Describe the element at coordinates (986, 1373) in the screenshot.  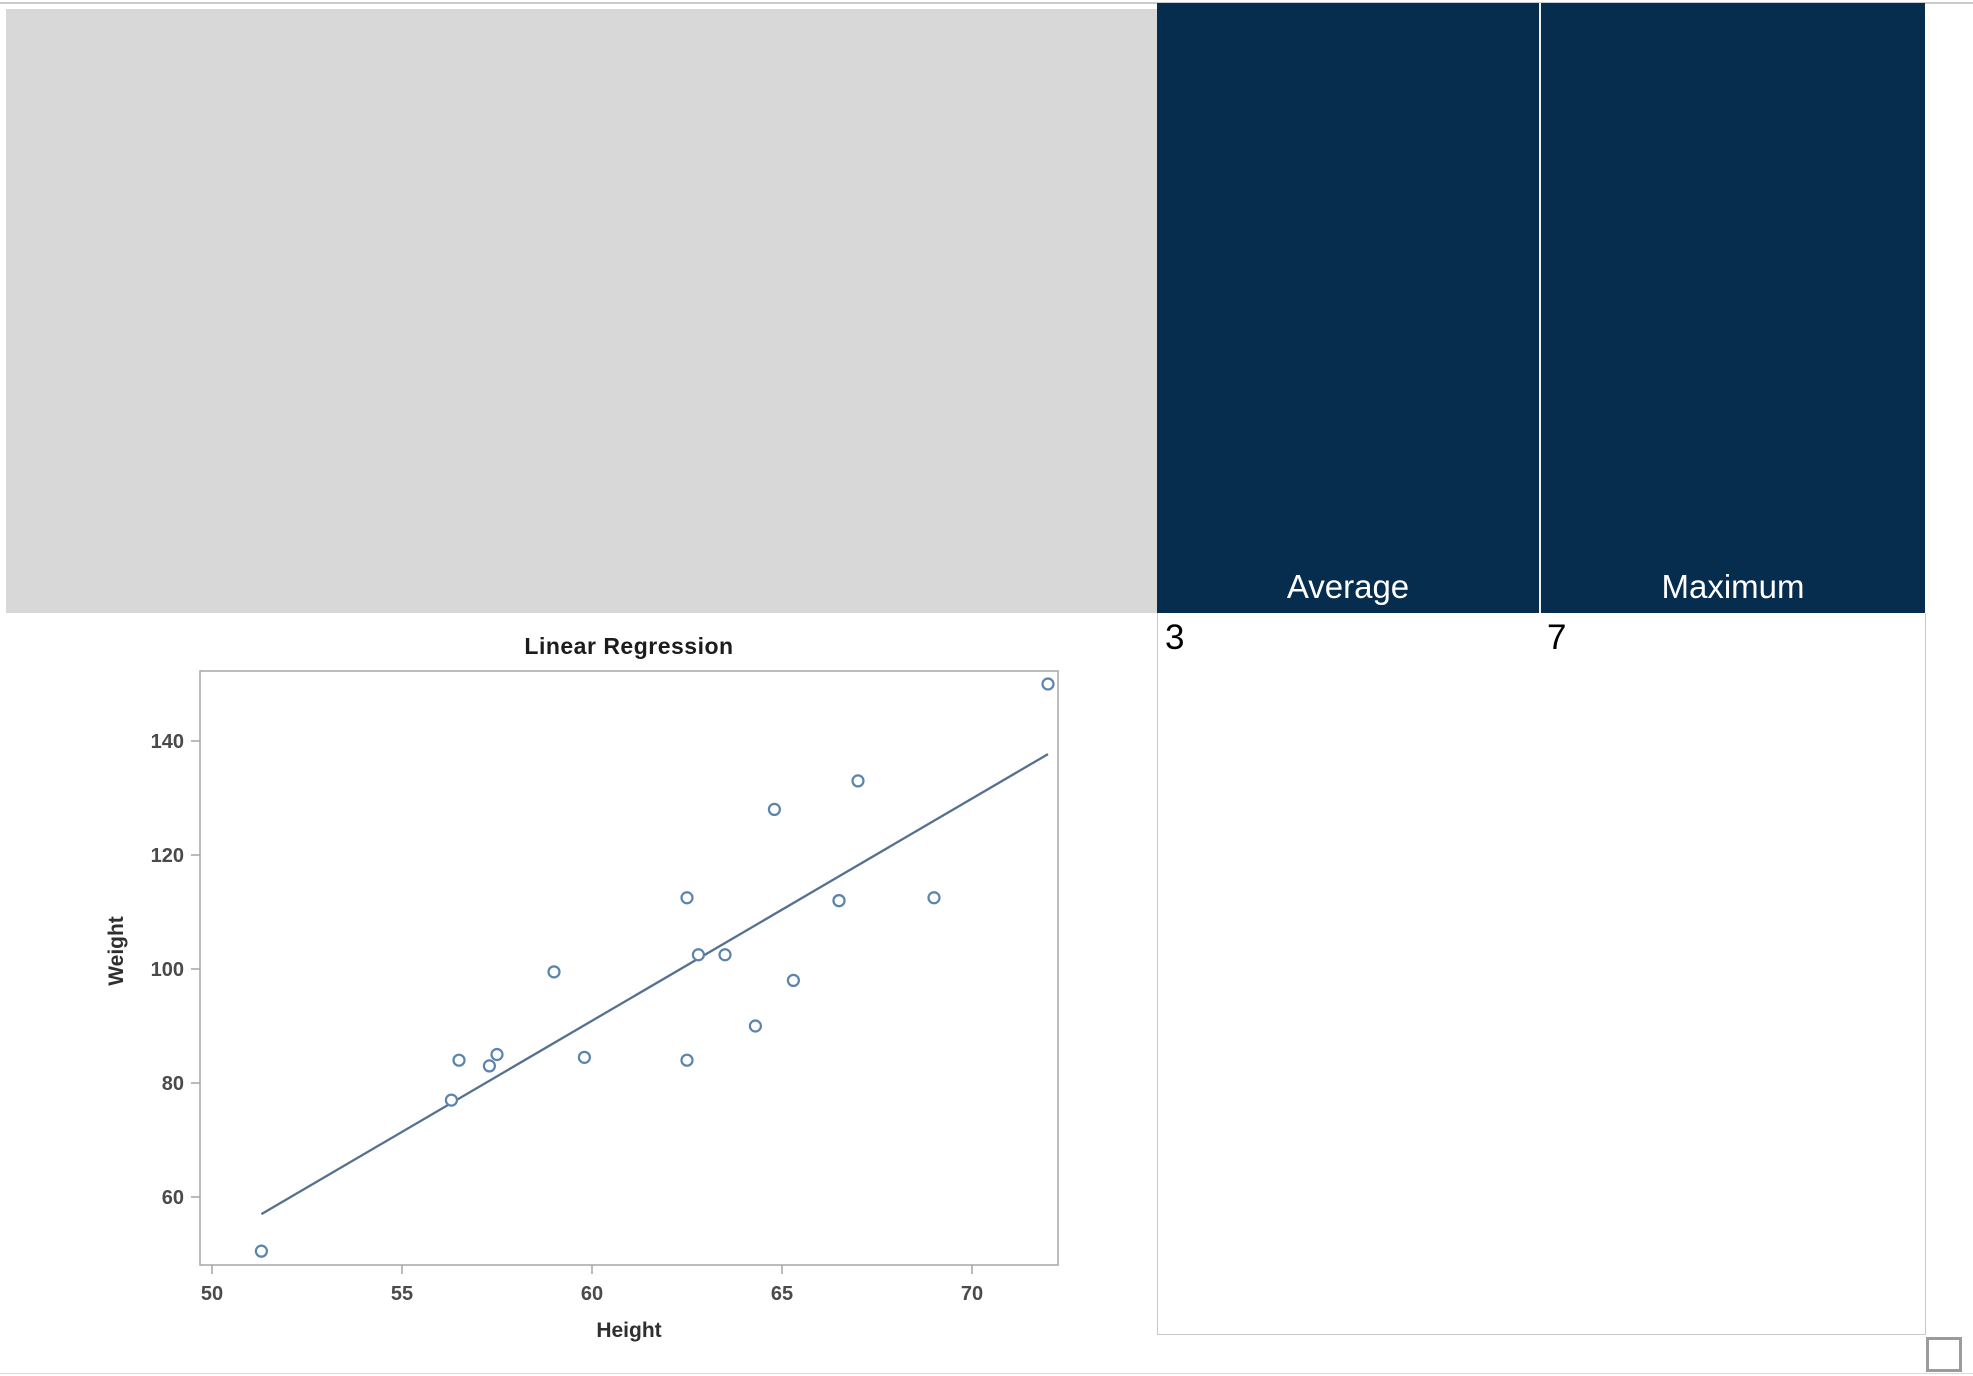
I see `page-bottom-border` at that location.